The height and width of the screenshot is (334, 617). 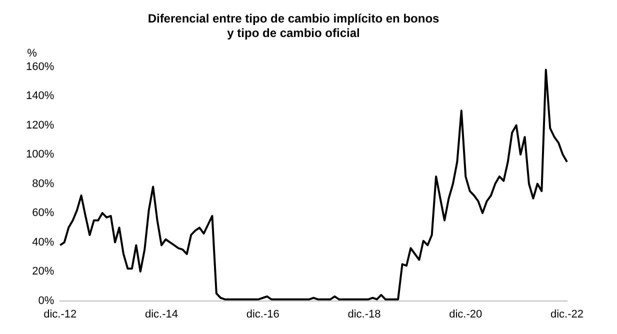 I want to click on x-tick-label: dic.-22, so click(x=567, y=314).